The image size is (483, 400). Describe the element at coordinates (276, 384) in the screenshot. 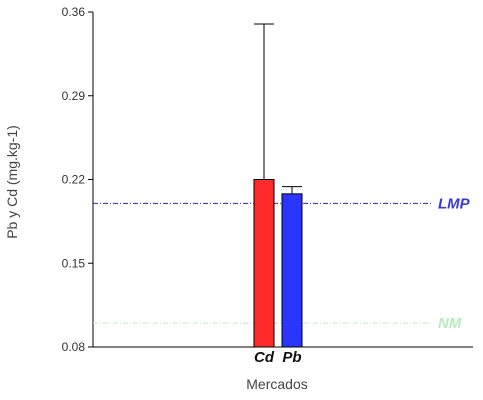

I see `x-axis-title: Mercados` at that location.